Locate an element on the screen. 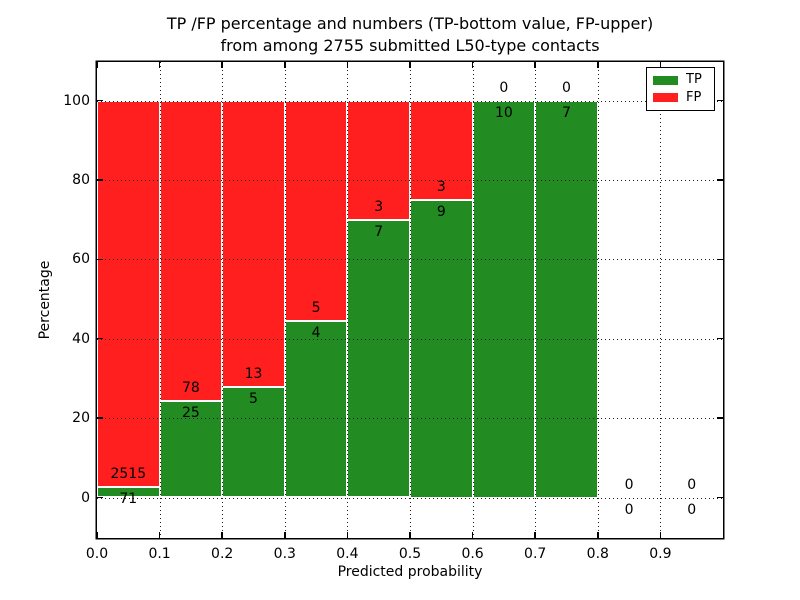  x-tick-label-0.0: 0.0 is located at coordinates (97, 554).